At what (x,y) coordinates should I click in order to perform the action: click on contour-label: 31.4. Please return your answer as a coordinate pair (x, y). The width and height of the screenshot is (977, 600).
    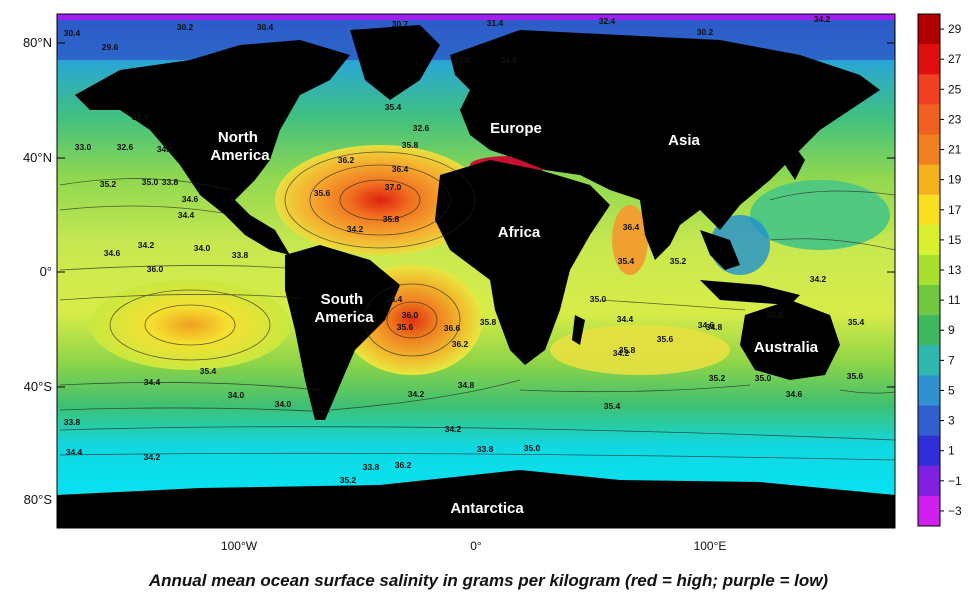
    Looking at the image, I should click on (495, 23).